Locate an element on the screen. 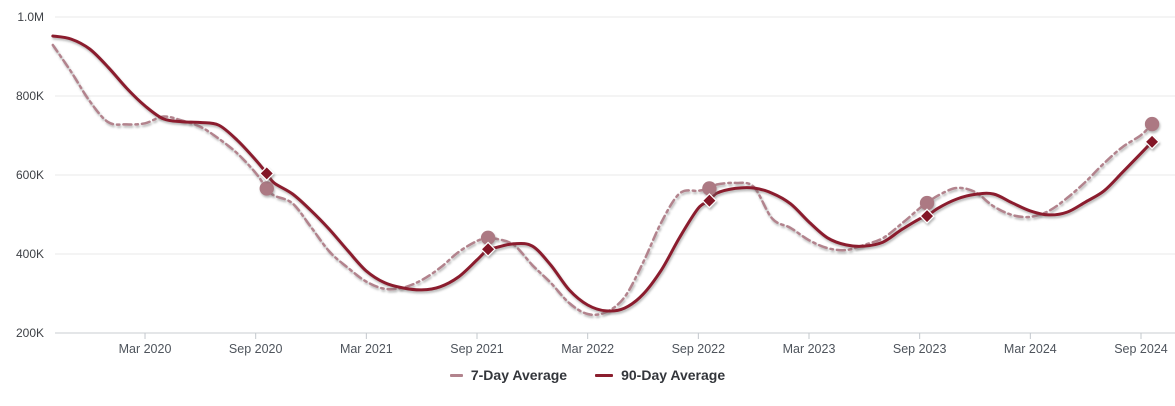 Image resolution: width=1175 pixels, height=406 pixels. chart-legend: 7-Day Average 90-Day Average is located at coordinates (587, 375).